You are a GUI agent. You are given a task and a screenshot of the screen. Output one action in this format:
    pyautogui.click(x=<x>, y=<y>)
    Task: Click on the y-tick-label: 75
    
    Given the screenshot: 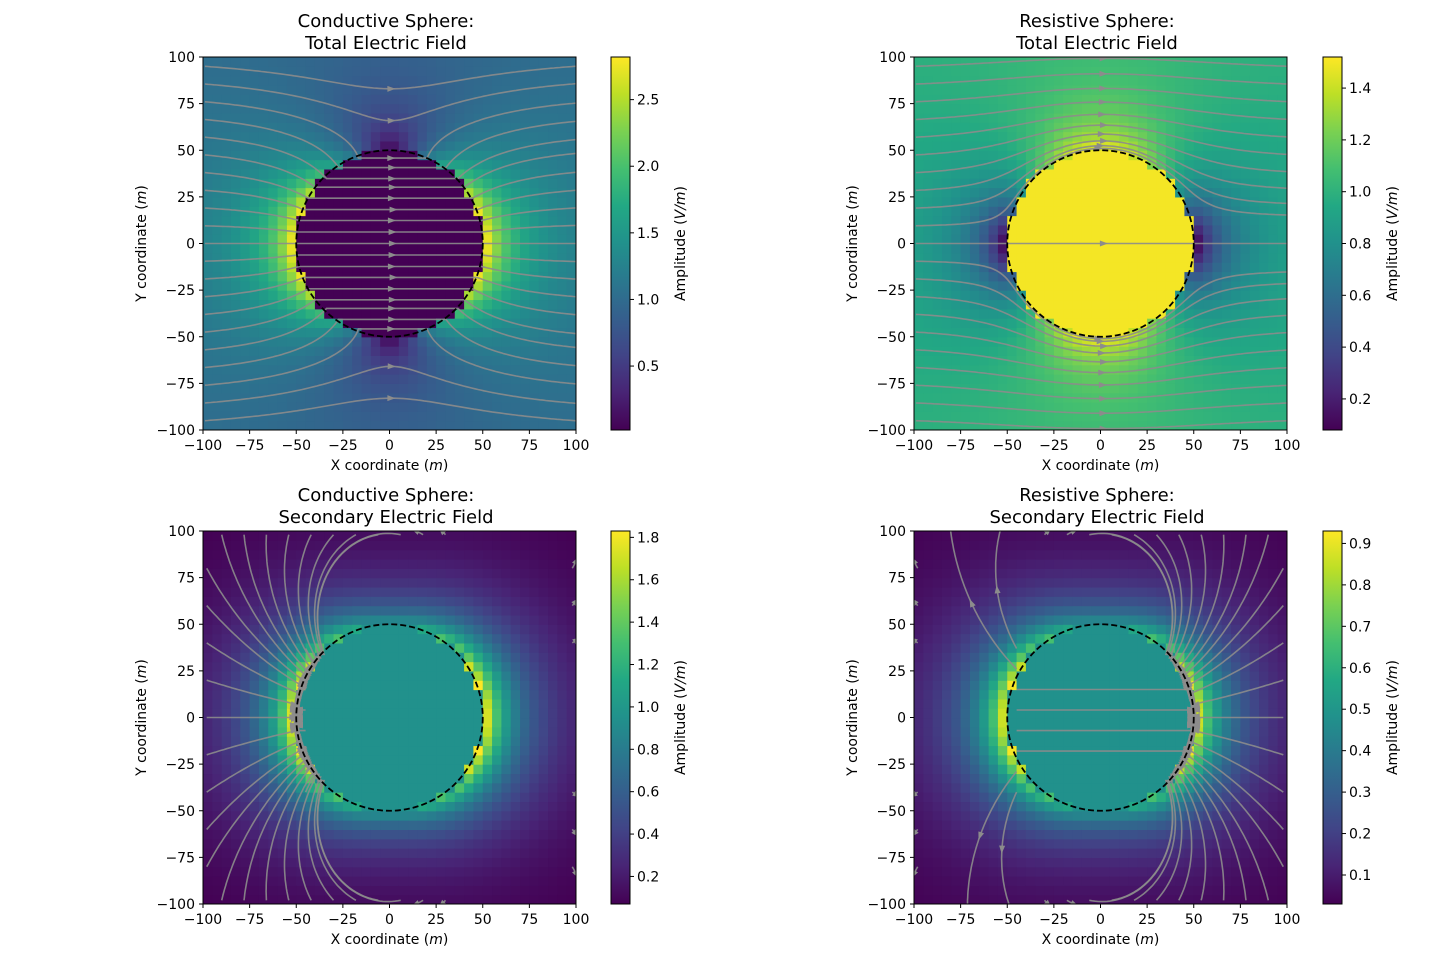 What is the action you would take?
    pyautogui.click(x=186, y=105)
    